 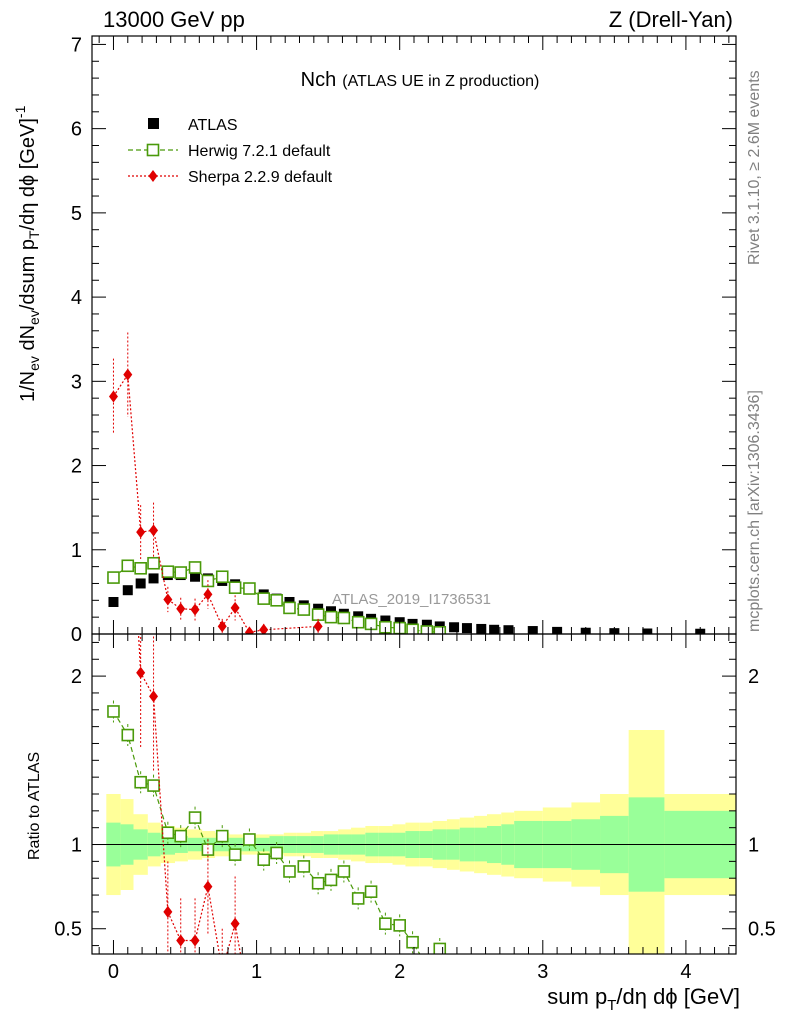 I want to click on ratio-y-axis-label: Ratio to ATLAS, so click(x=34, y=806).